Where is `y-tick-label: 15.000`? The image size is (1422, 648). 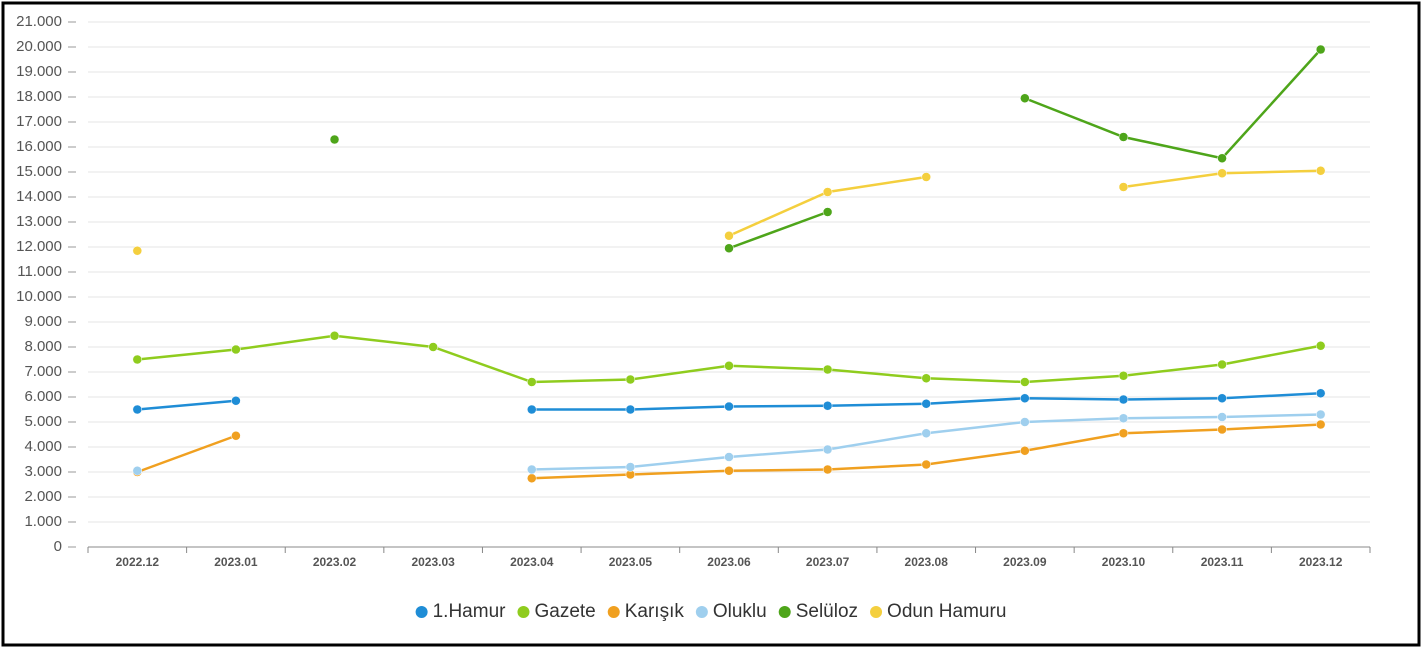 y-tick-label: 15.000 is located at coordinates (39, 171).